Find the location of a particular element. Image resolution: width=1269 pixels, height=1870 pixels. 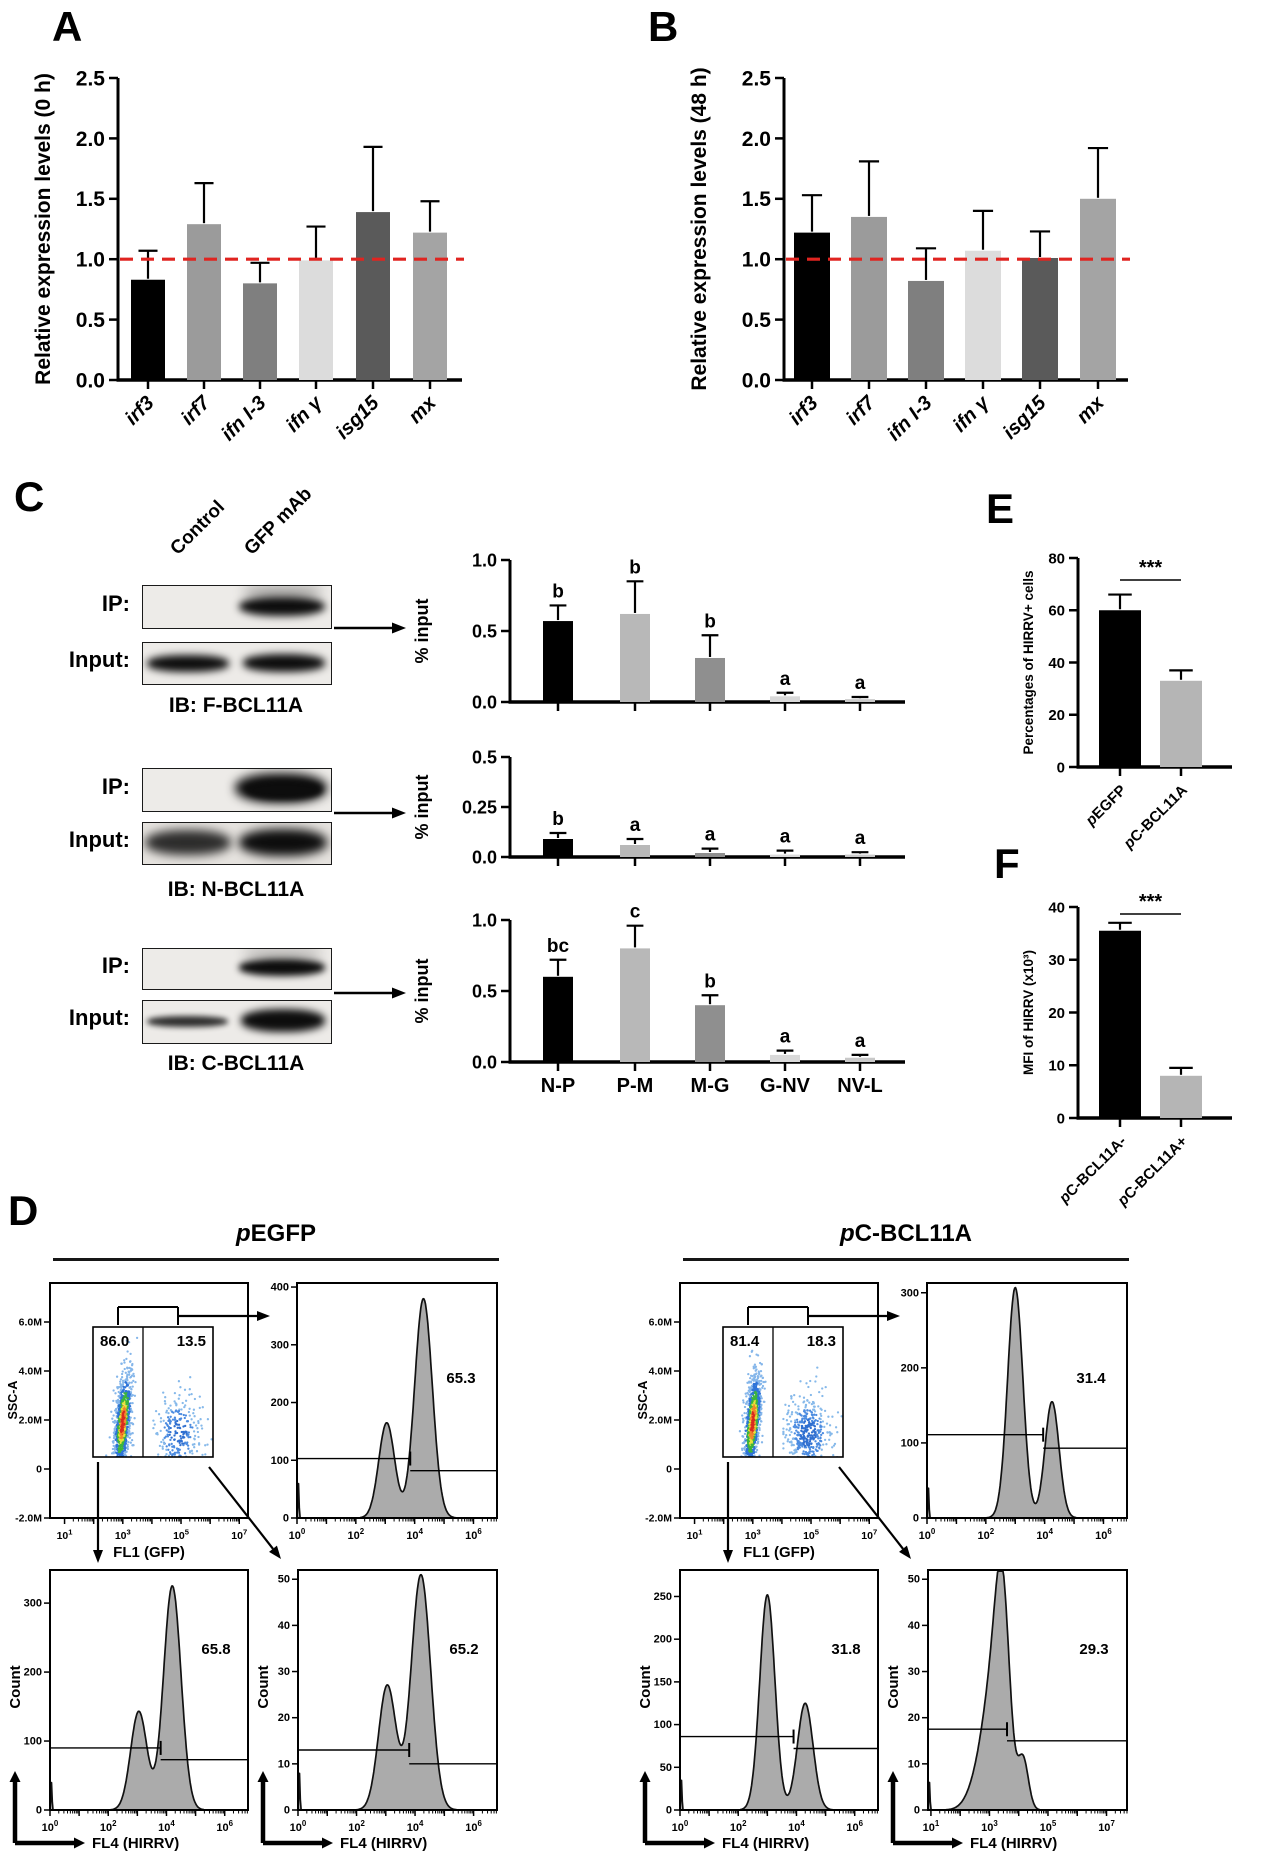

count-axis-label: Count is located at coordinates (645, 1686).